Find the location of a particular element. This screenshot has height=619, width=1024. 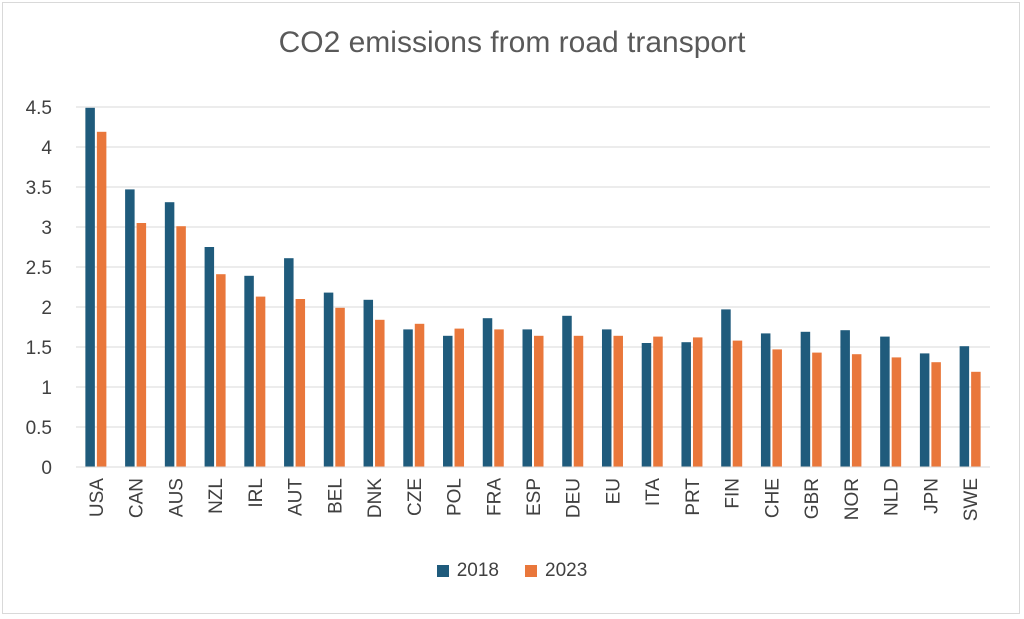

bar-aus-2018 is located at coordinates (169, 334).